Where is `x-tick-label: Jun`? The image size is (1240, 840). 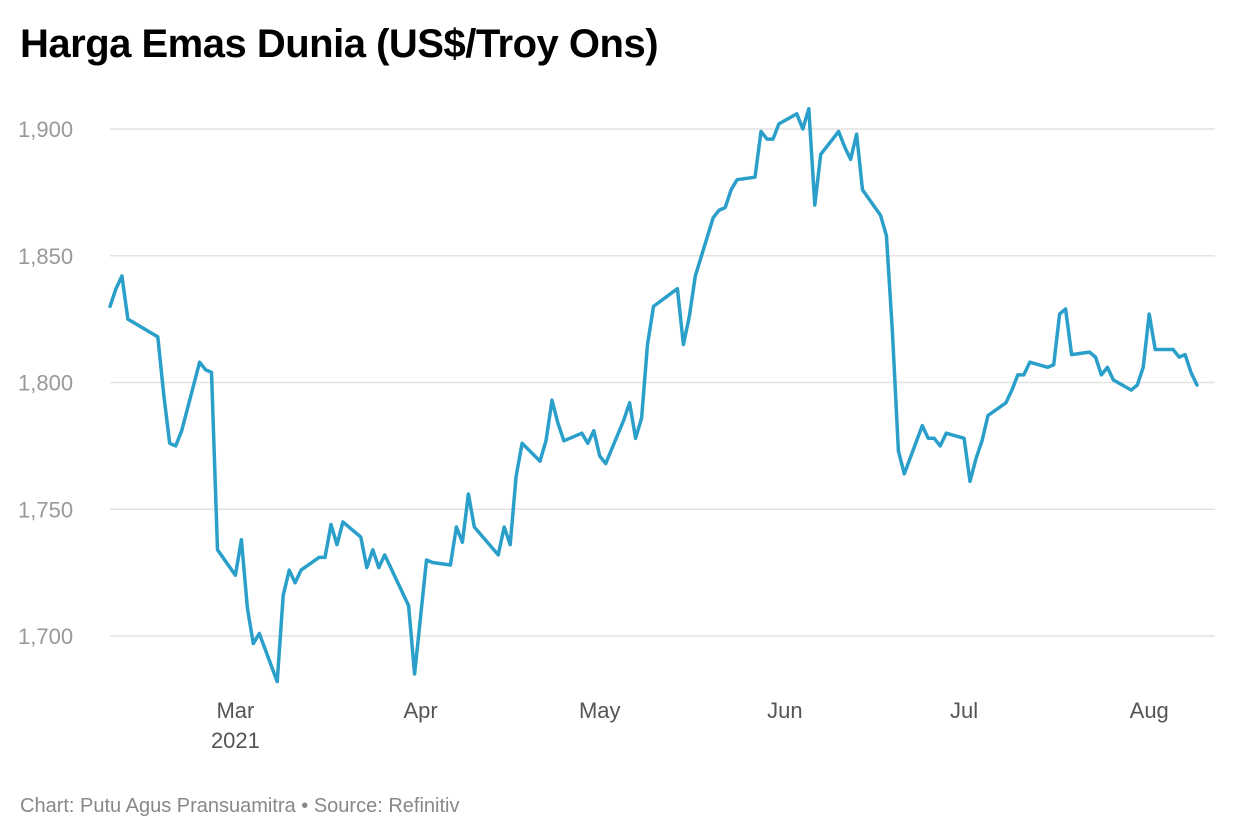 x-tick-label: Jun is located at coordinates (784, 710).